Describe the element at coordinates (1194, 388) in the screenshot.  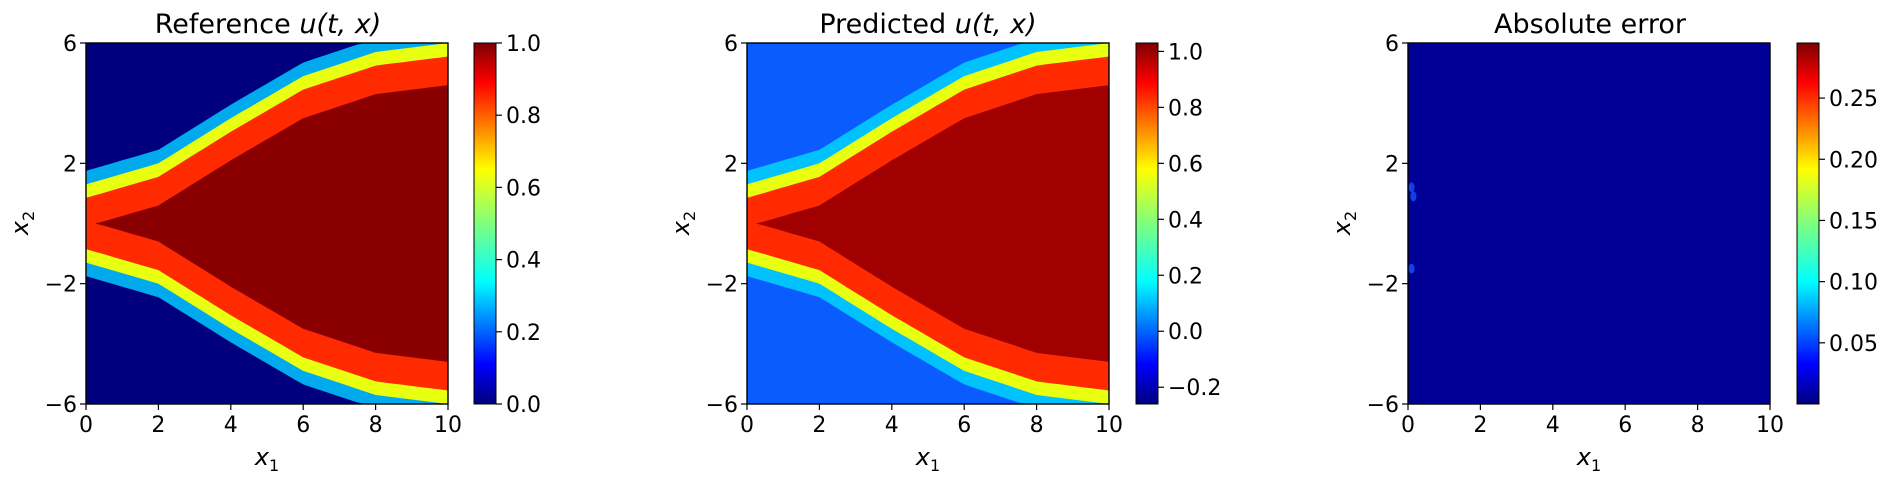
I see `colorbar-tick-label: −0.2` at that location.